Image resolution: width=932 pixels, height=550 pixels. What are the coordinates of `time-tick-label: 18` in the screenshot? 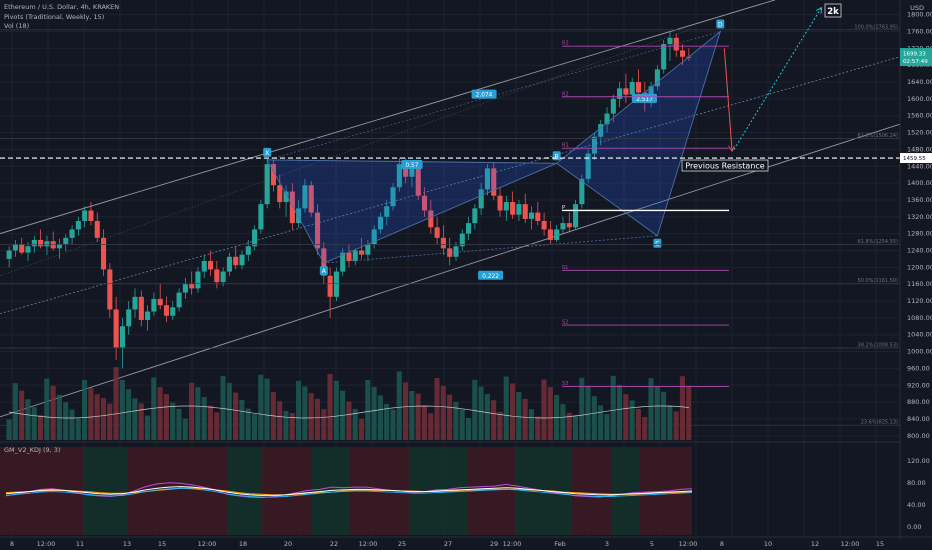 It's located at (243, 544).